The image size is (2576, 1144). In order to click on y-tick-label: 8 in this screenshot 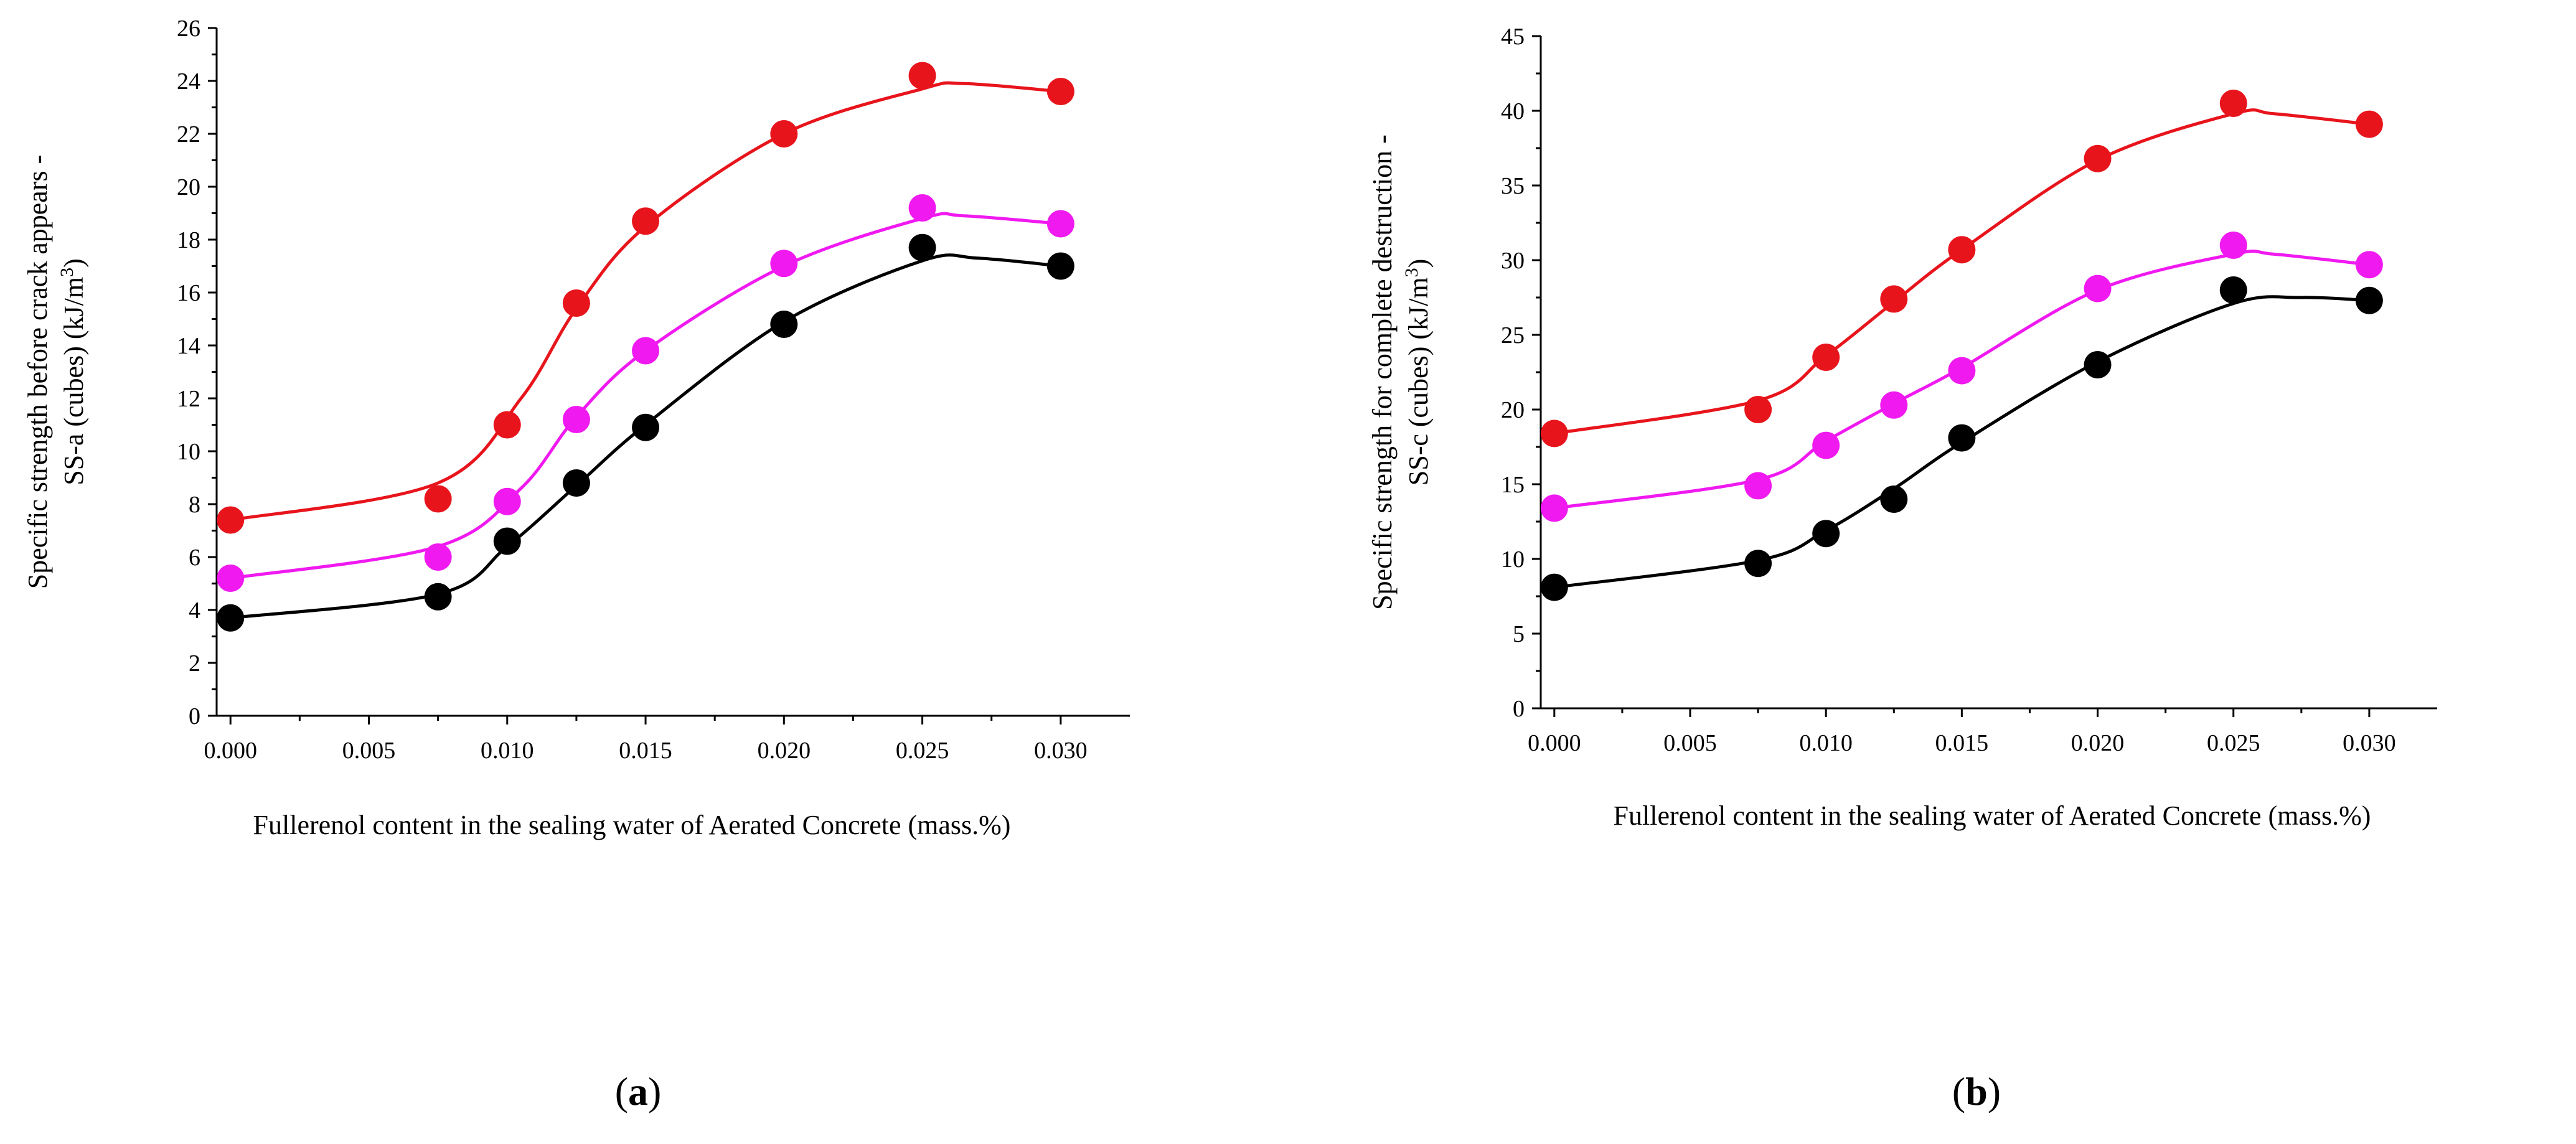, I will do `click(194, 505)`.